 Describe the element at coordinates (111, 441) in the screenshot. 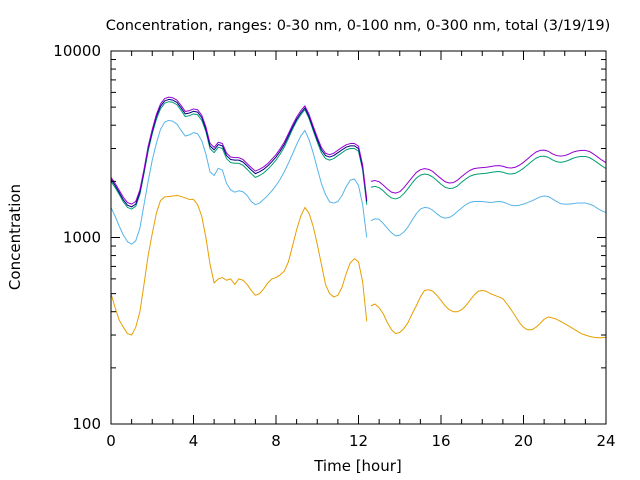

I see `x-tick-label: 0` at that location.